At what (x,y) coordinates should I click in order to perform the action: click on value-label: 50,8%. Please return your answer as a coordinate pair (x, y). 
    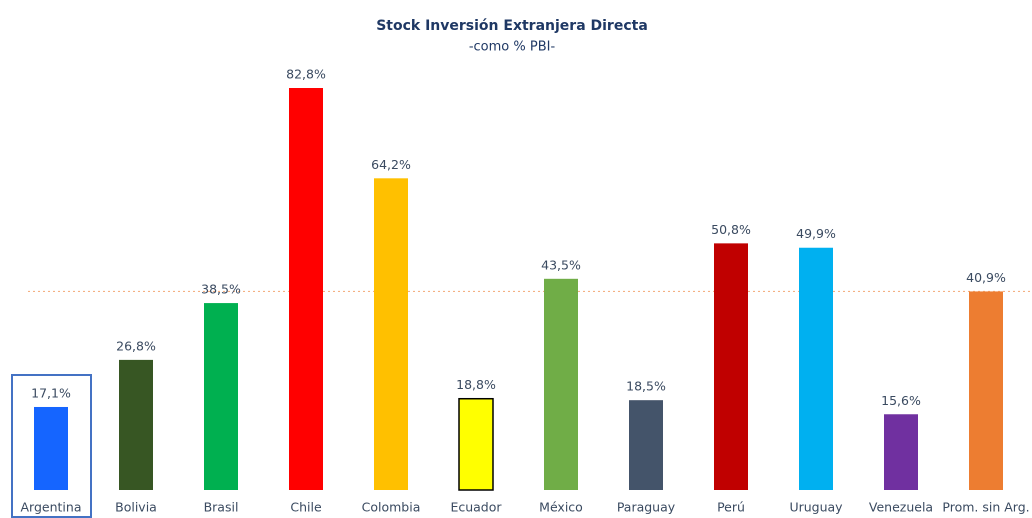
    Looking at the image, I should click on (731, 229).